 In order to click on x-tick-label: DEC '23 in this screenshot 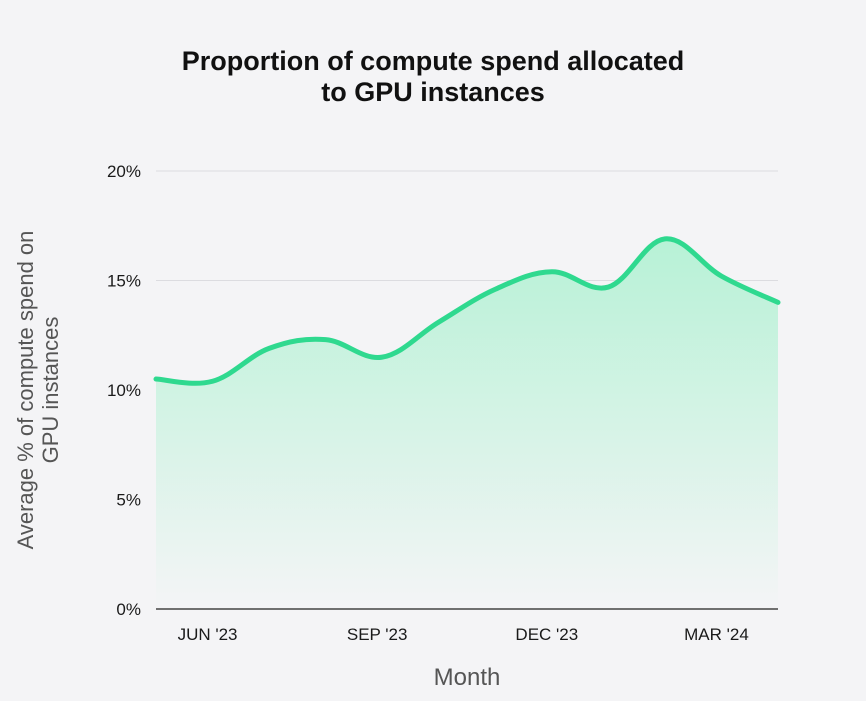, I will do `click(546, 634)`.